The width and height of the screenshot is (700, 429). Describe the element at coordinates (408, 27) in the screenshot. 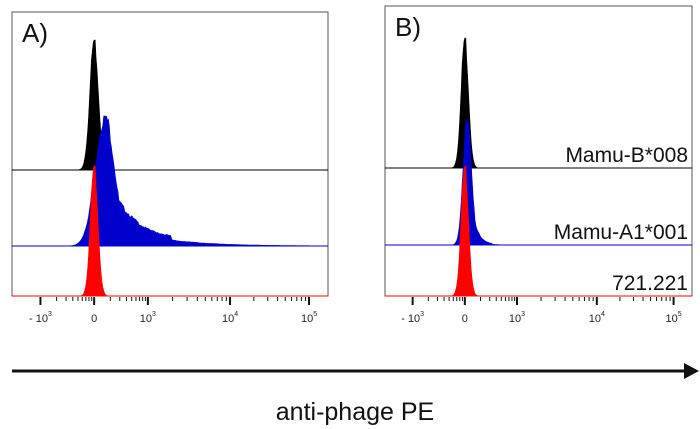

I see `panel-label: B)` at that location.